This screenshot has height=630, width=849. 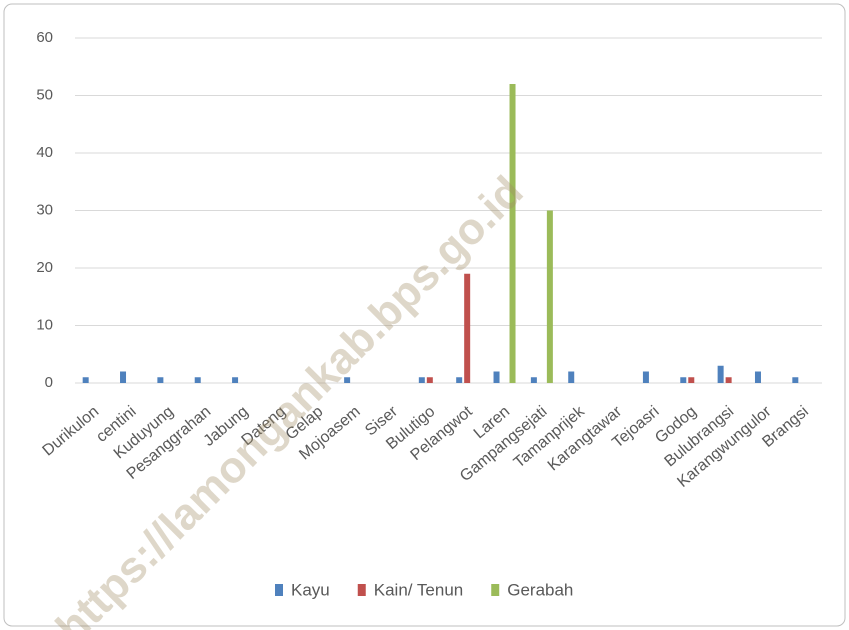 I want to click on y-tick-label: 10, so click(x=44, y=324).